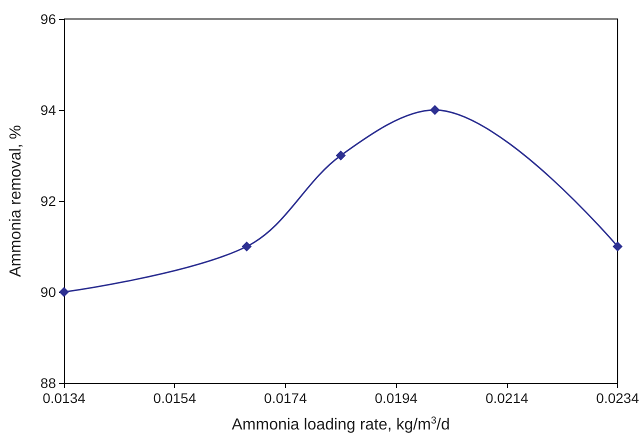 This screenshot has height=445, width=642. I want to click on x-tick-label: 0.0234, so click(618, 398).